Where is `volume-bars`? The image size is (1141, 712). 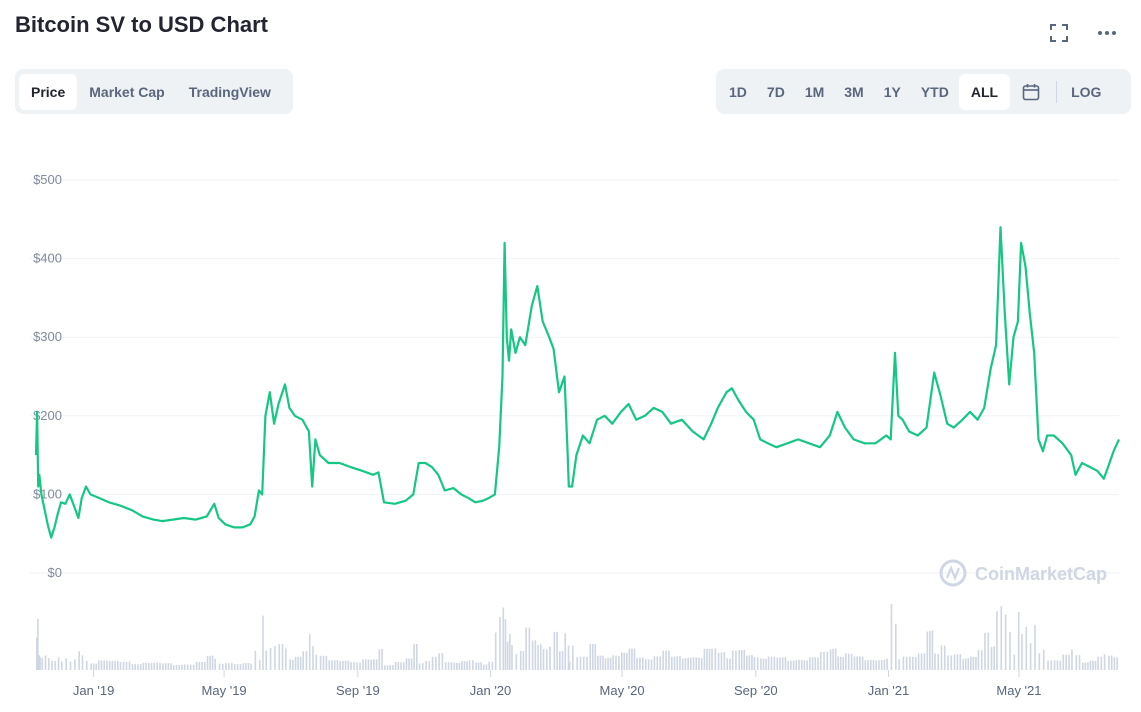 volume-bars is located at coordinates (577, 637).